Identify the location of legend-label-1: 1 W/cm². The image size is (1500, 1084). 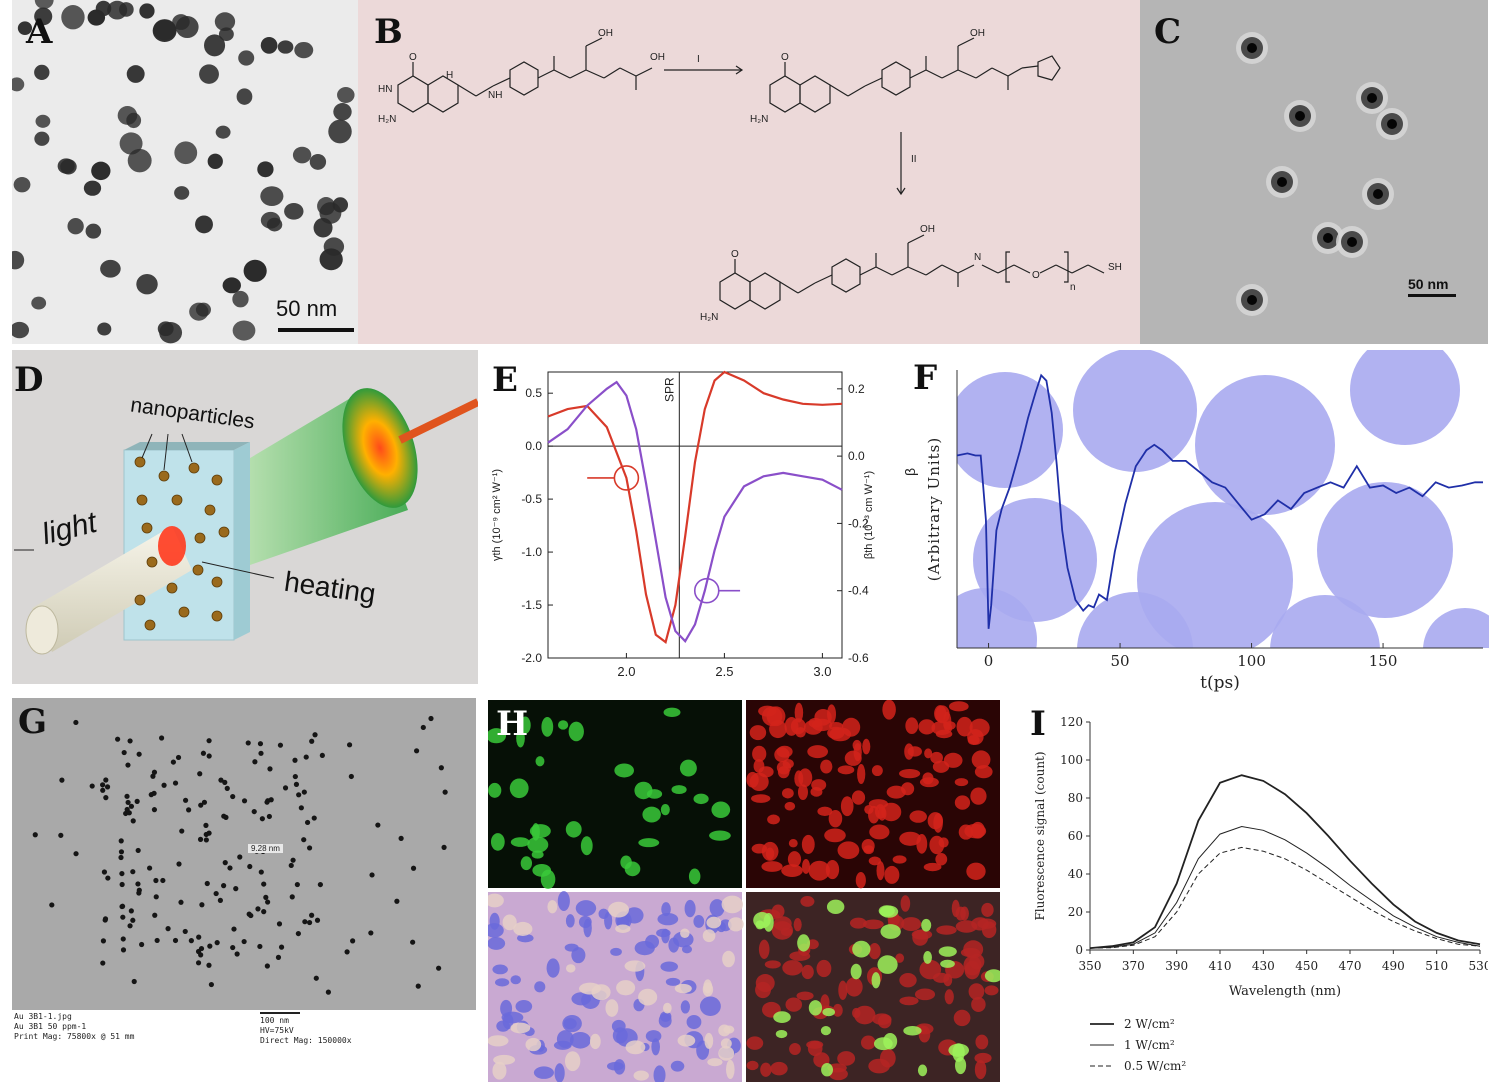
(1149, 1045).